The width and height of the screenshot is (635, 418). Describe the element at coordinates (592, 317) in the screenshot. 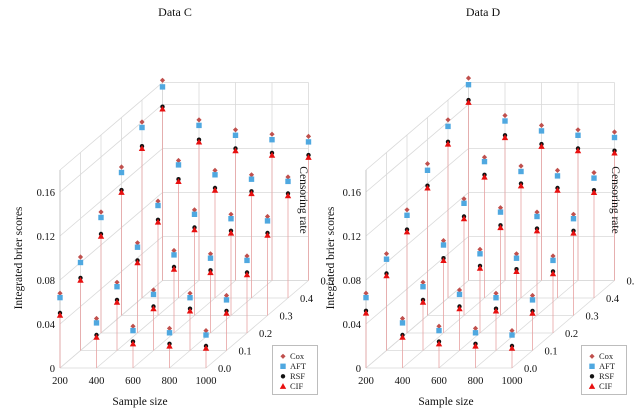

I see `z-tick-label: 0.3` at that location.